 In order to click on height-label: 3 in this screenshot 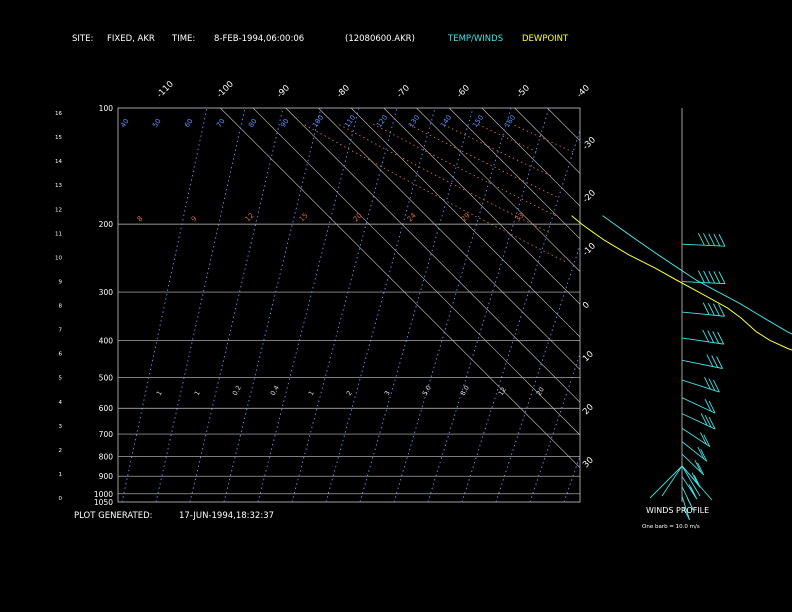, I will do `click(61, 427)`.